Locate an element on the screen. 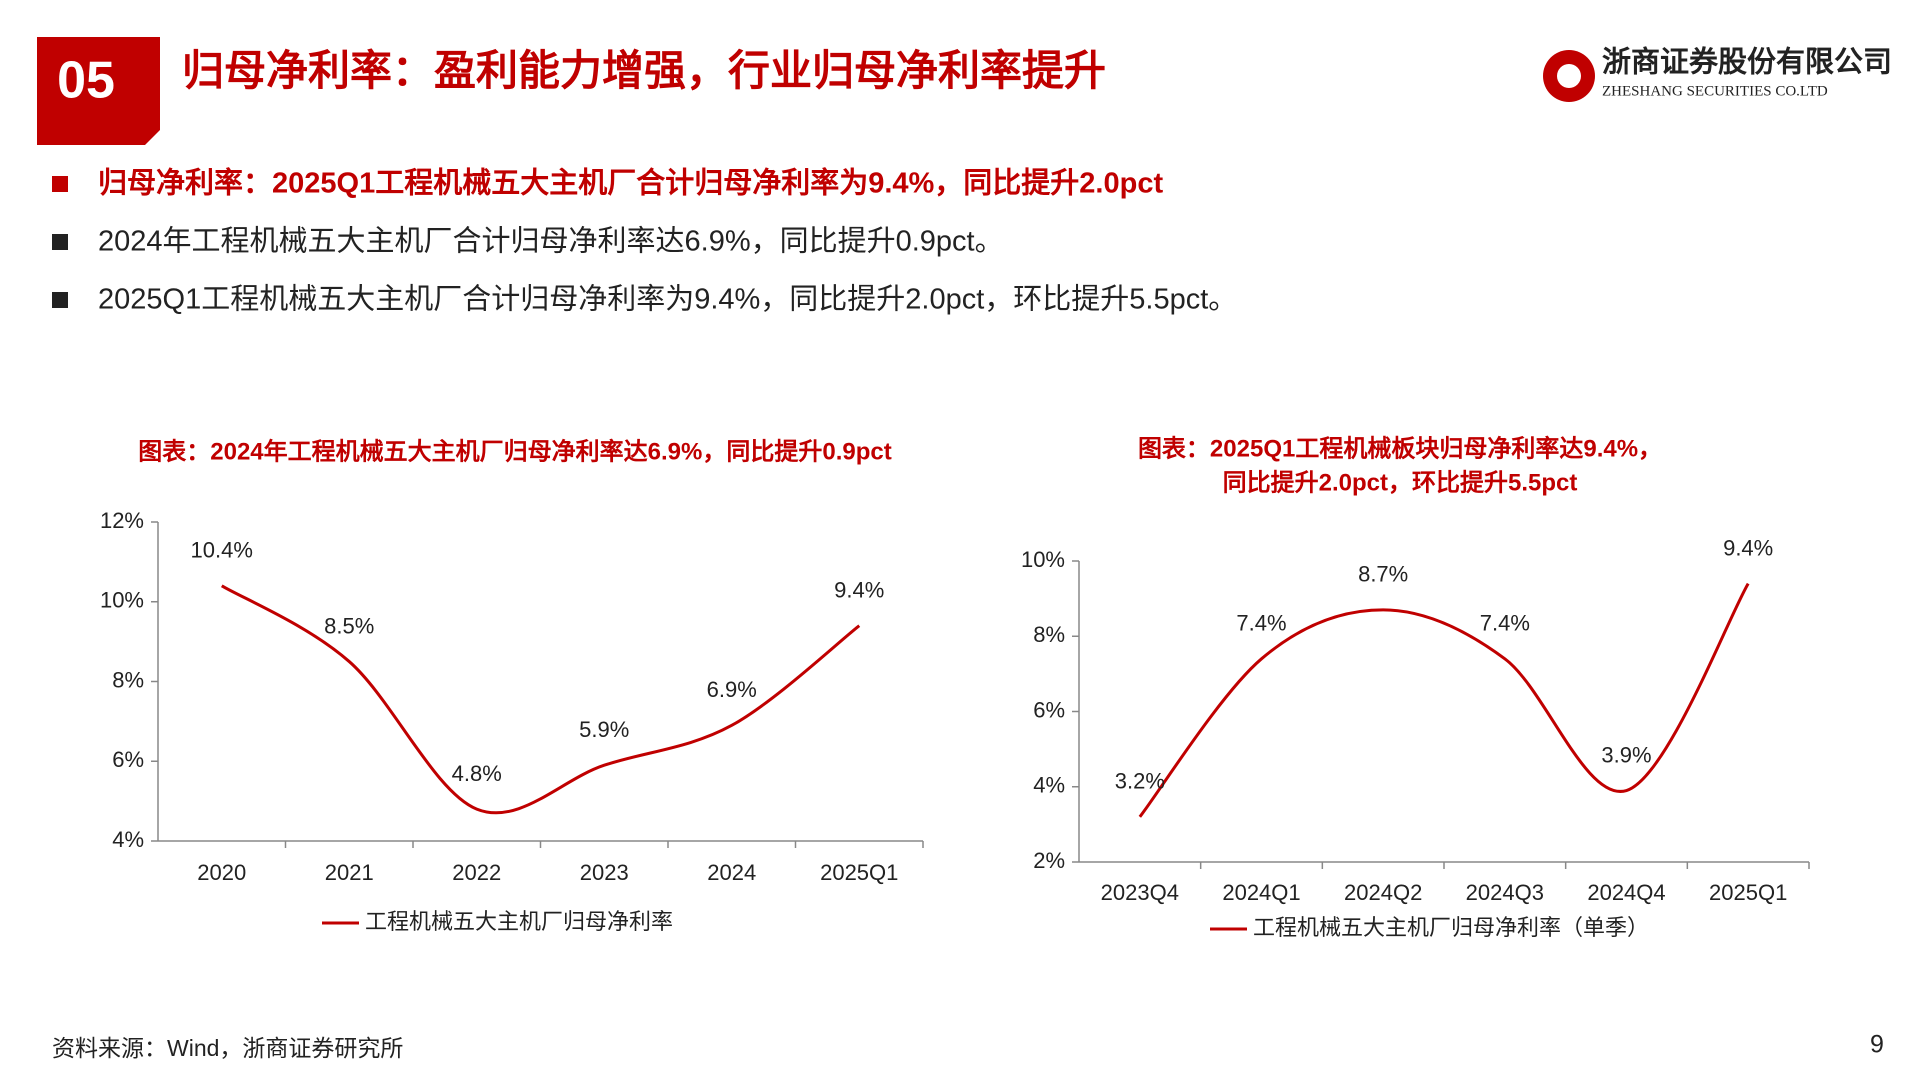  x-tick-label: 2024Q3 is located at coordinates (1505, 892).